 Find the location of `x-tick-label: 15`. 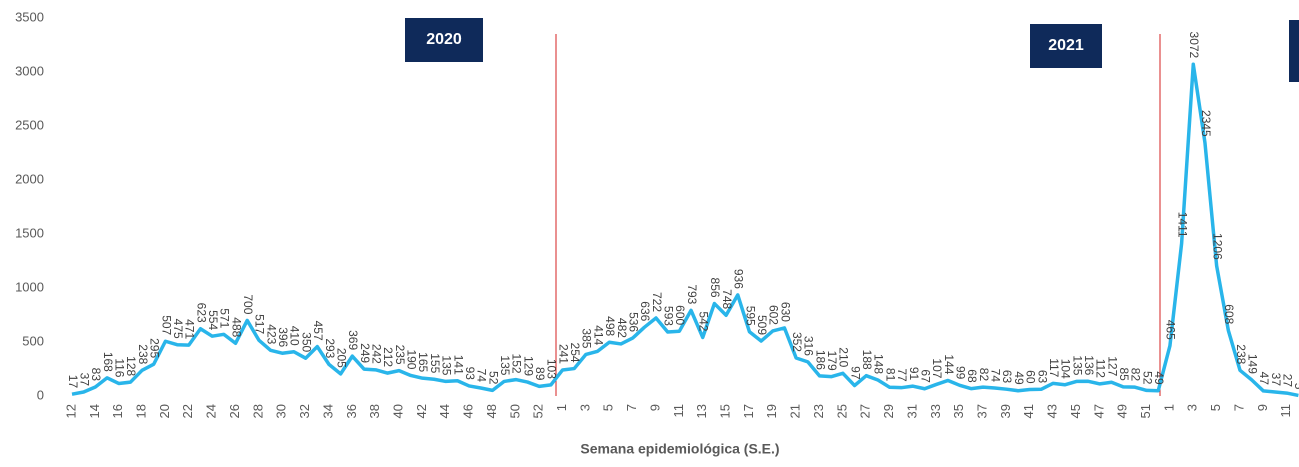

x-tick-label: 15 is located at coordinates (725, 411).